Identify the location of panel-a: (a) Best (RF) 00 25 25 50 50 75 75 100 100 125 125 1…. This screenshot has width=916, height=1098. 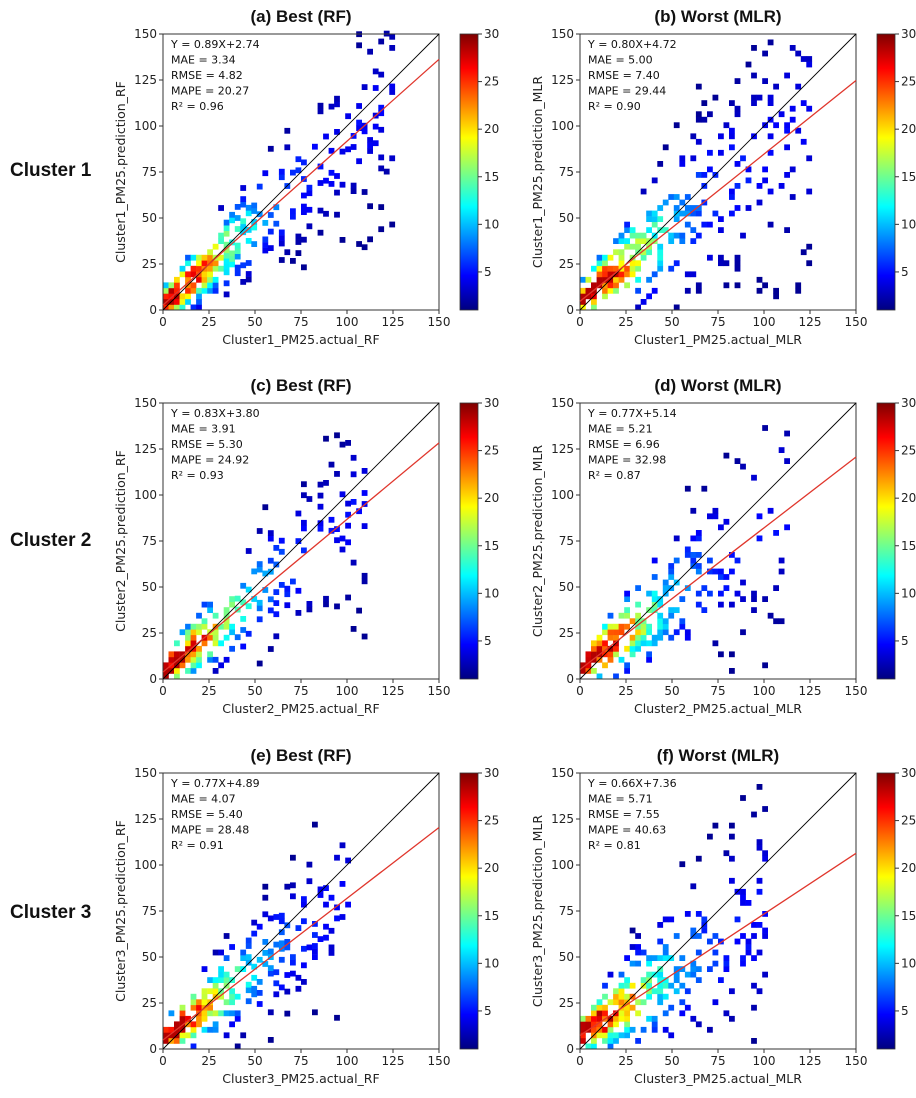
(306, 177).